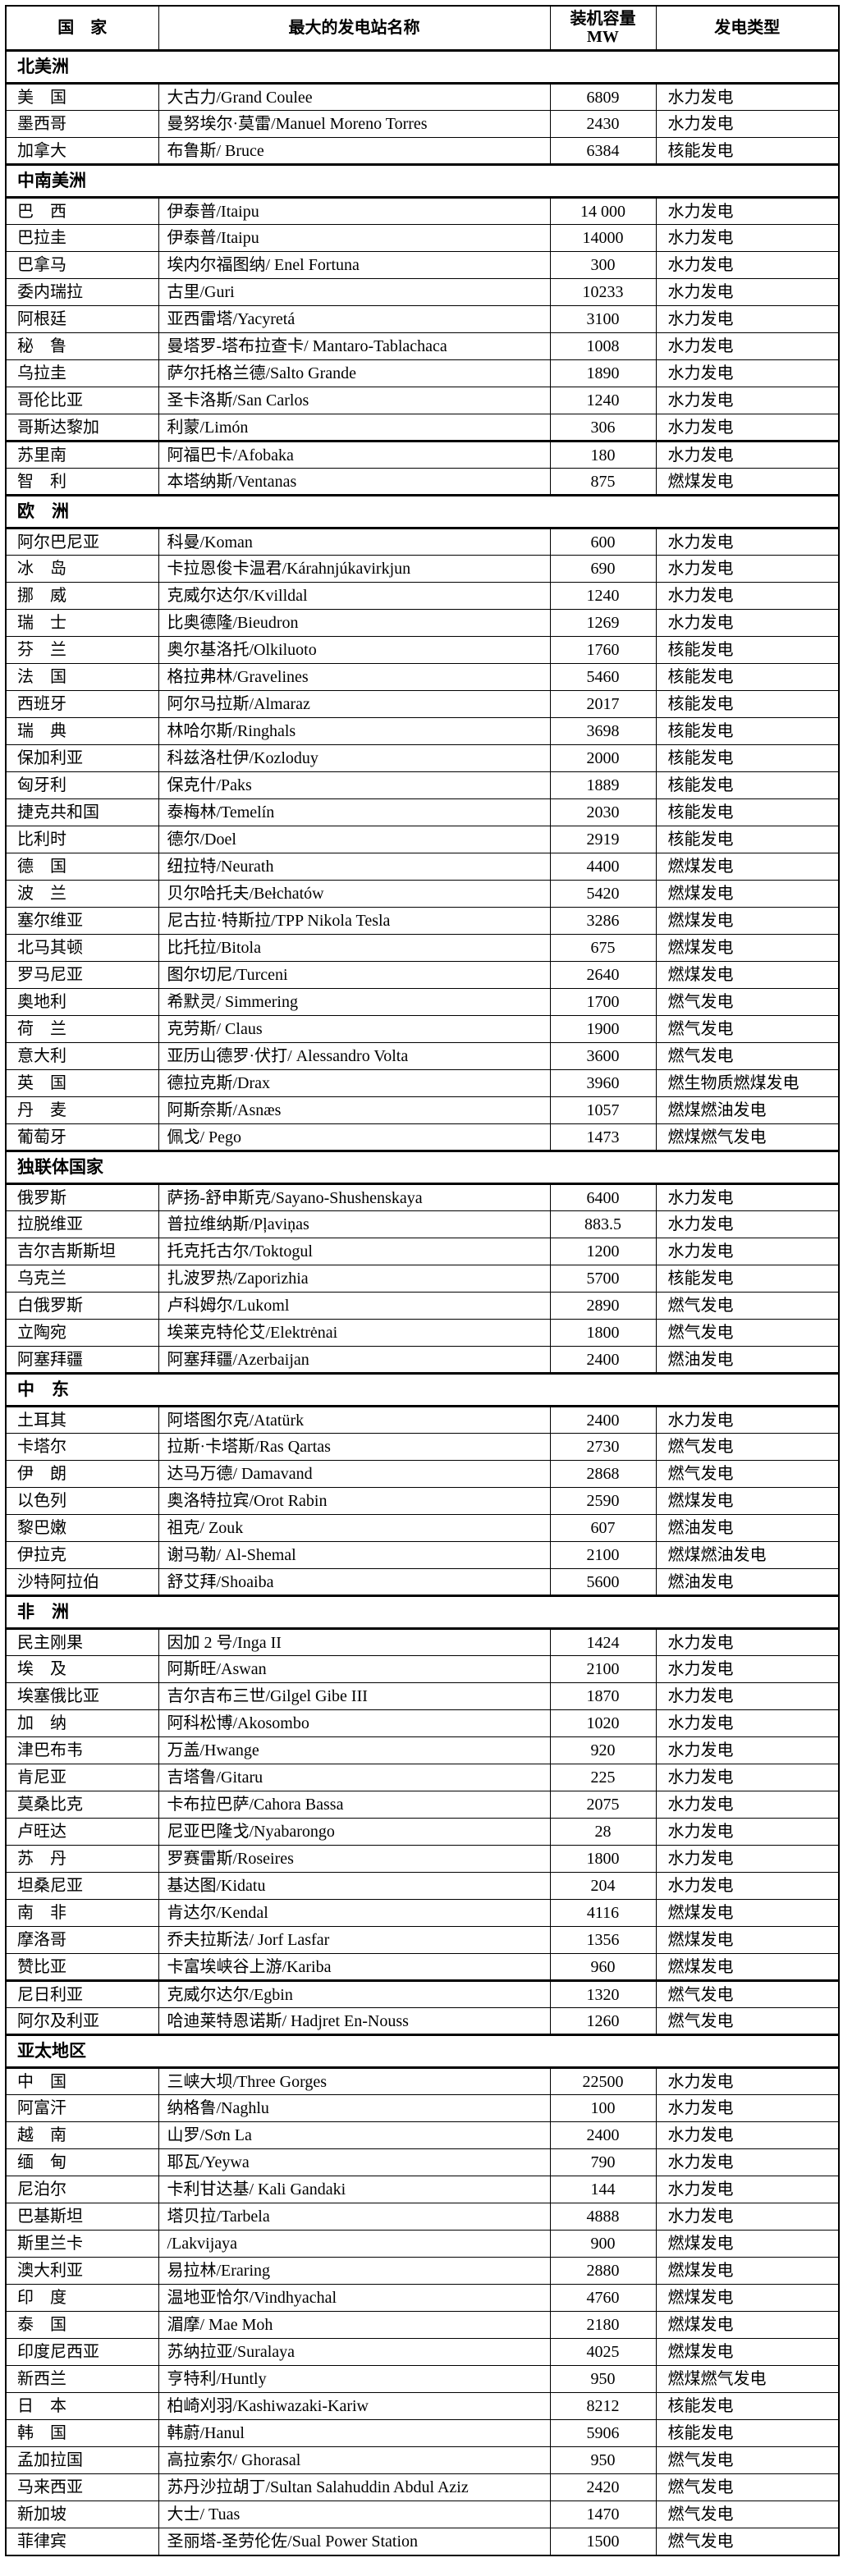  I want to click on country-cell: 卡塔尔, so click(82, 1447).